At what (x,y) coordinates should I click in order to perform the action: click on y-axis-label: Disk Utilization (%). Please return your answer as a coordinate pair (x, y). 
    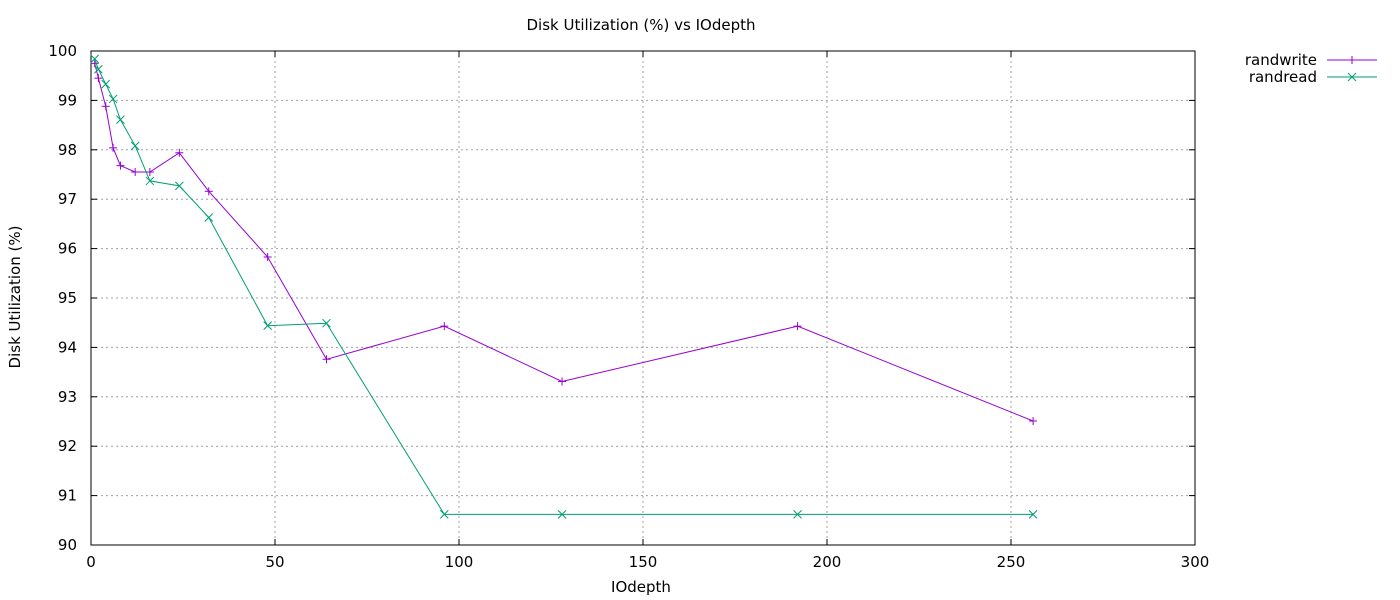
    Looking at the image, I should click on (15, 297).